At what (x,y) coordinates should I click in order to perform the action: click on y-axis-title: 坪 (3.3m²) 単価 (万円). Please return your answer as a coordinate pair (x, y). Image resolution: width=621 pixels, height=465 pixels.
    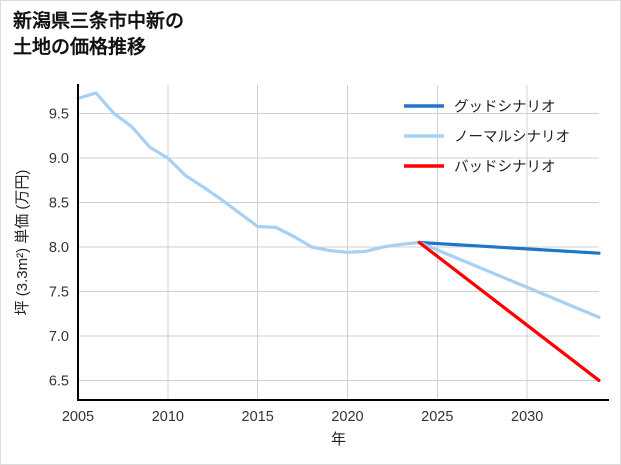
    Looking at the image, I should click on (22, 243).